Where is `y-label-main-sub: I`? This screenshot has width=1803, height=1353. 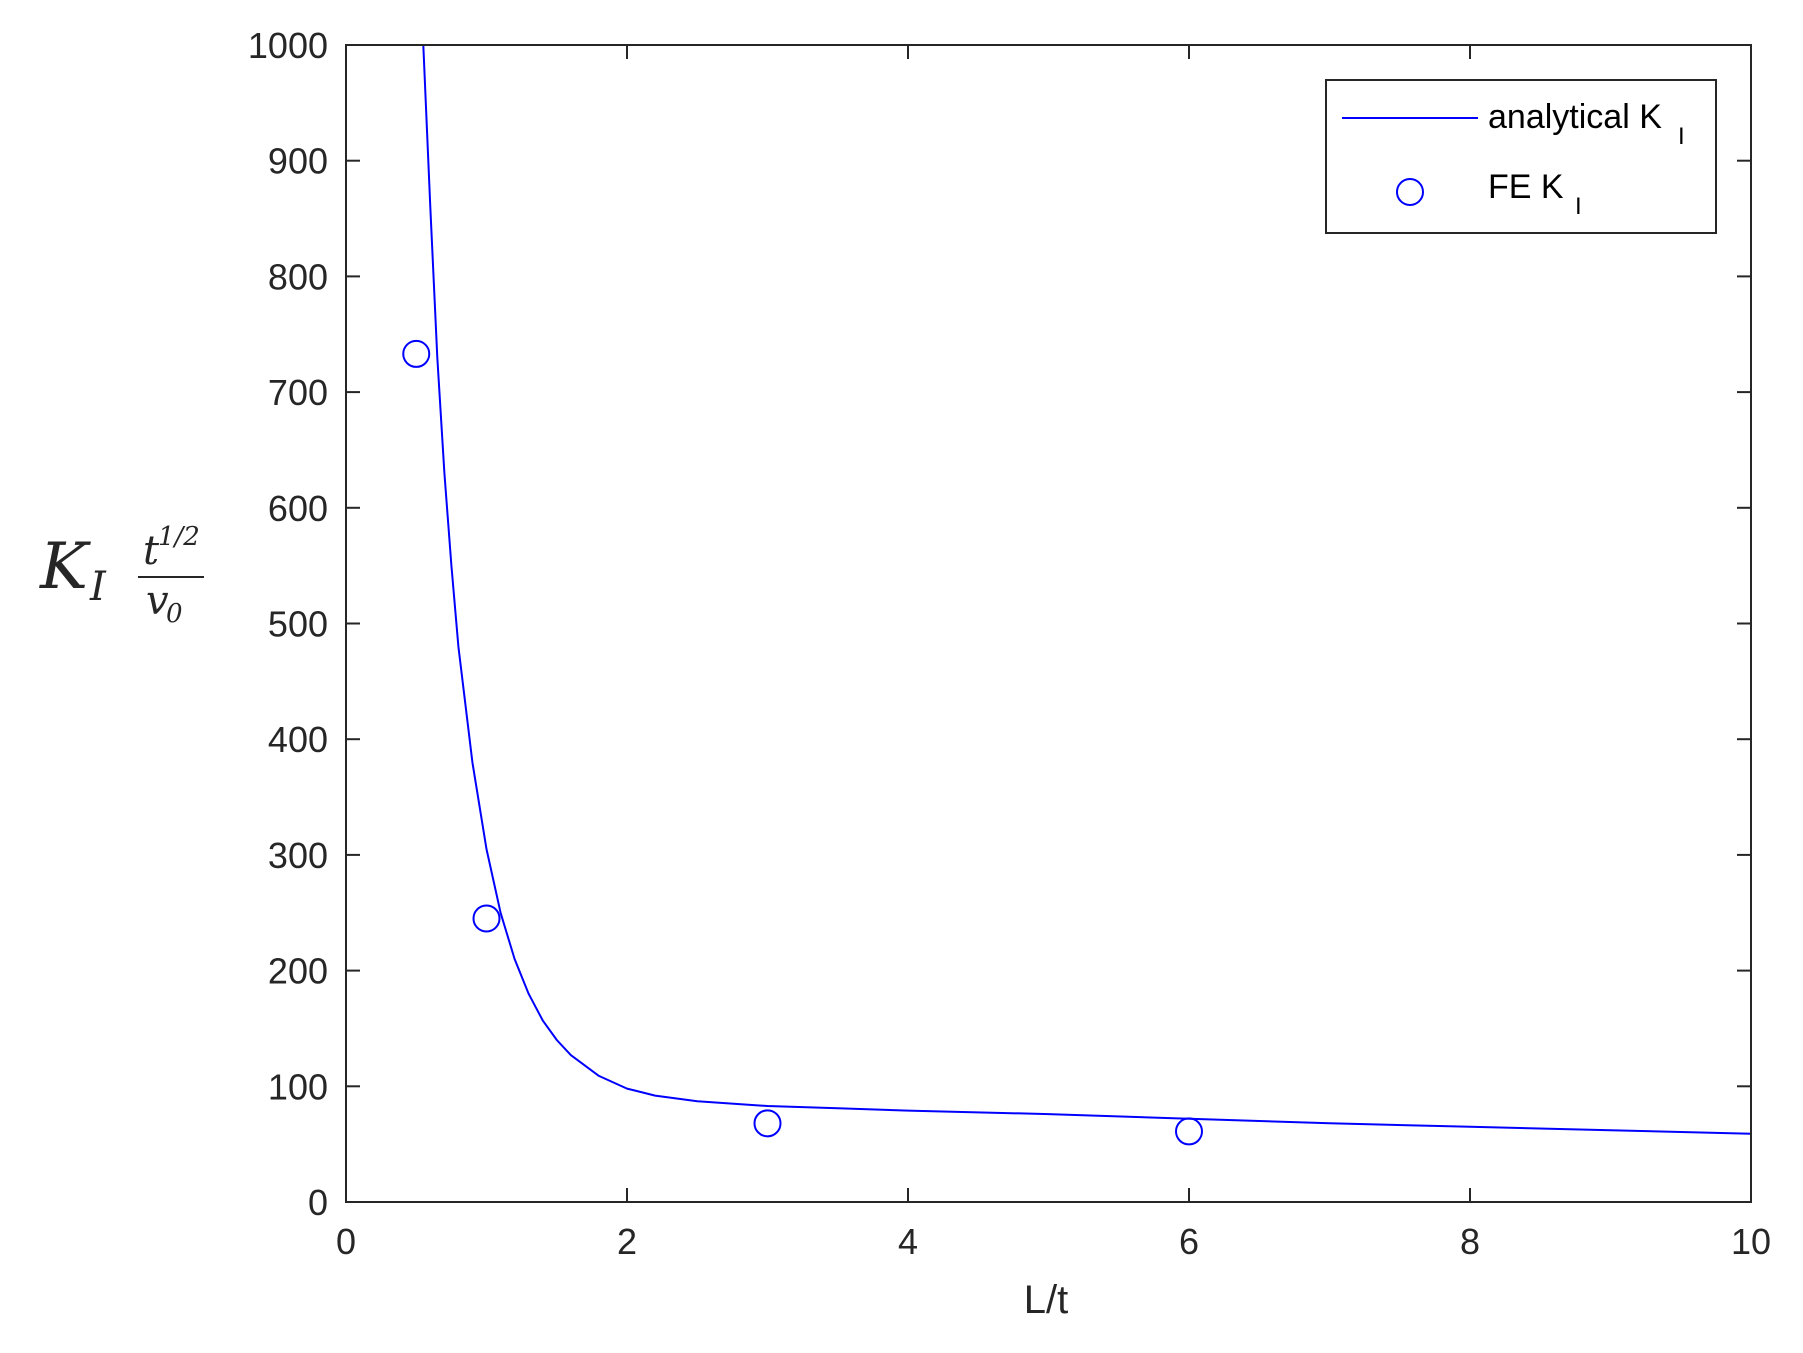 y-label-main-sub: I is located at coordinates (98, 587).